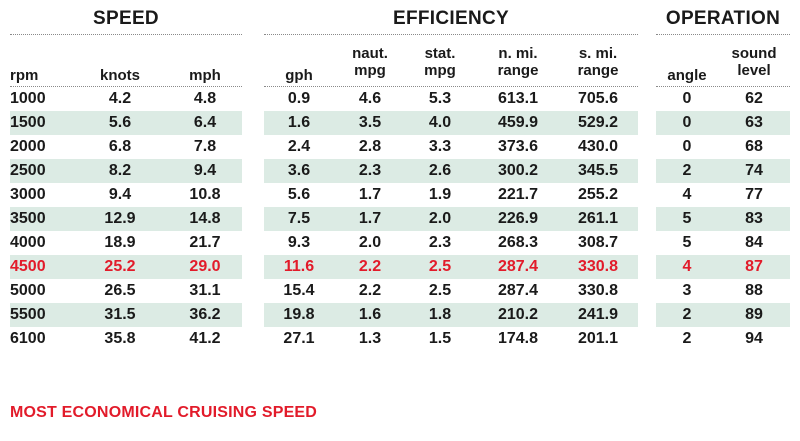  What do you see at coordinates (723, 18) in the screenshot?
I see `operation-group-title: OPERATION` at bounding box center [723, 18].